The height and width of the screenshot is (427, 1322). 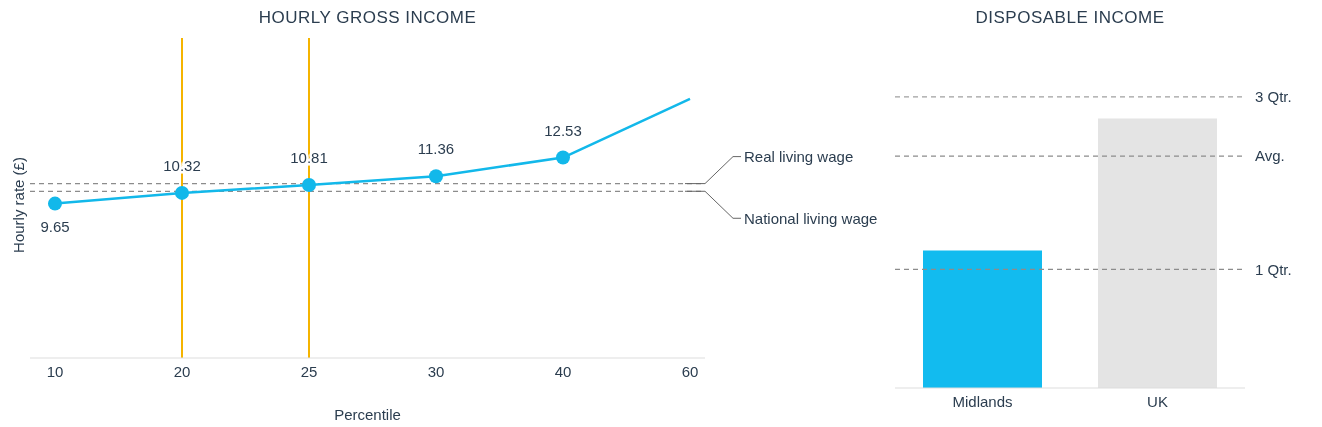 I want to click on data-label: 11.36, so click(x=436, y=149).